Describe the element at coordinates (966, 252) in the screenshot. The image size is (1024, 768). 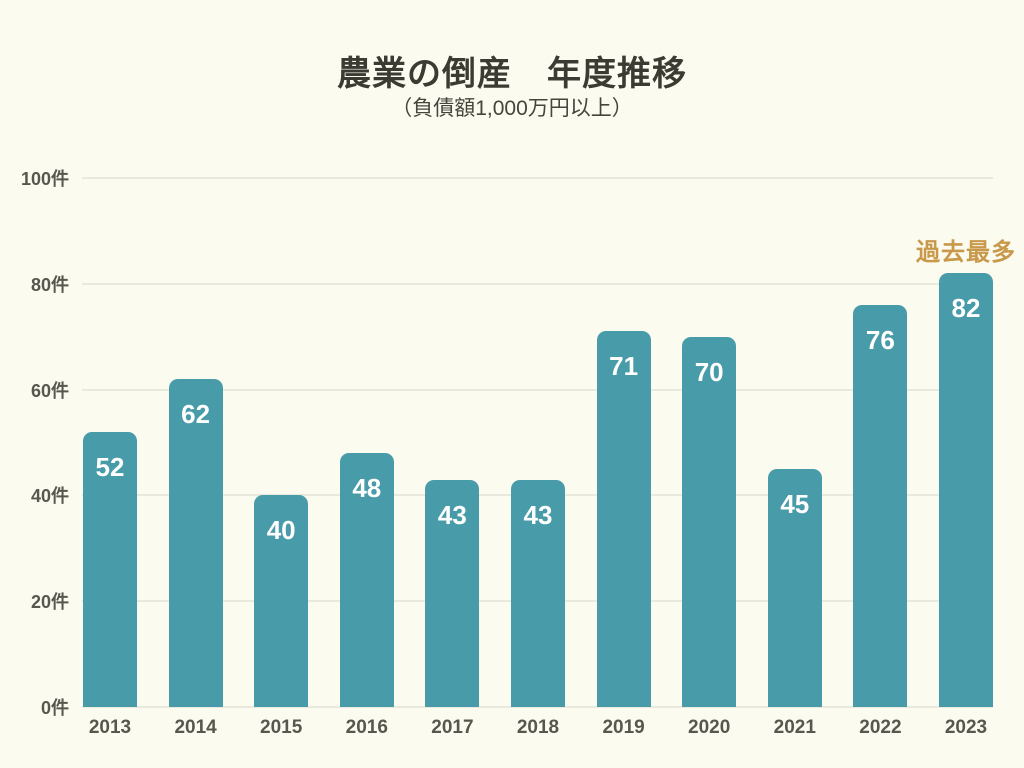
I see `record-high-annotation: 過去最多` at that location.